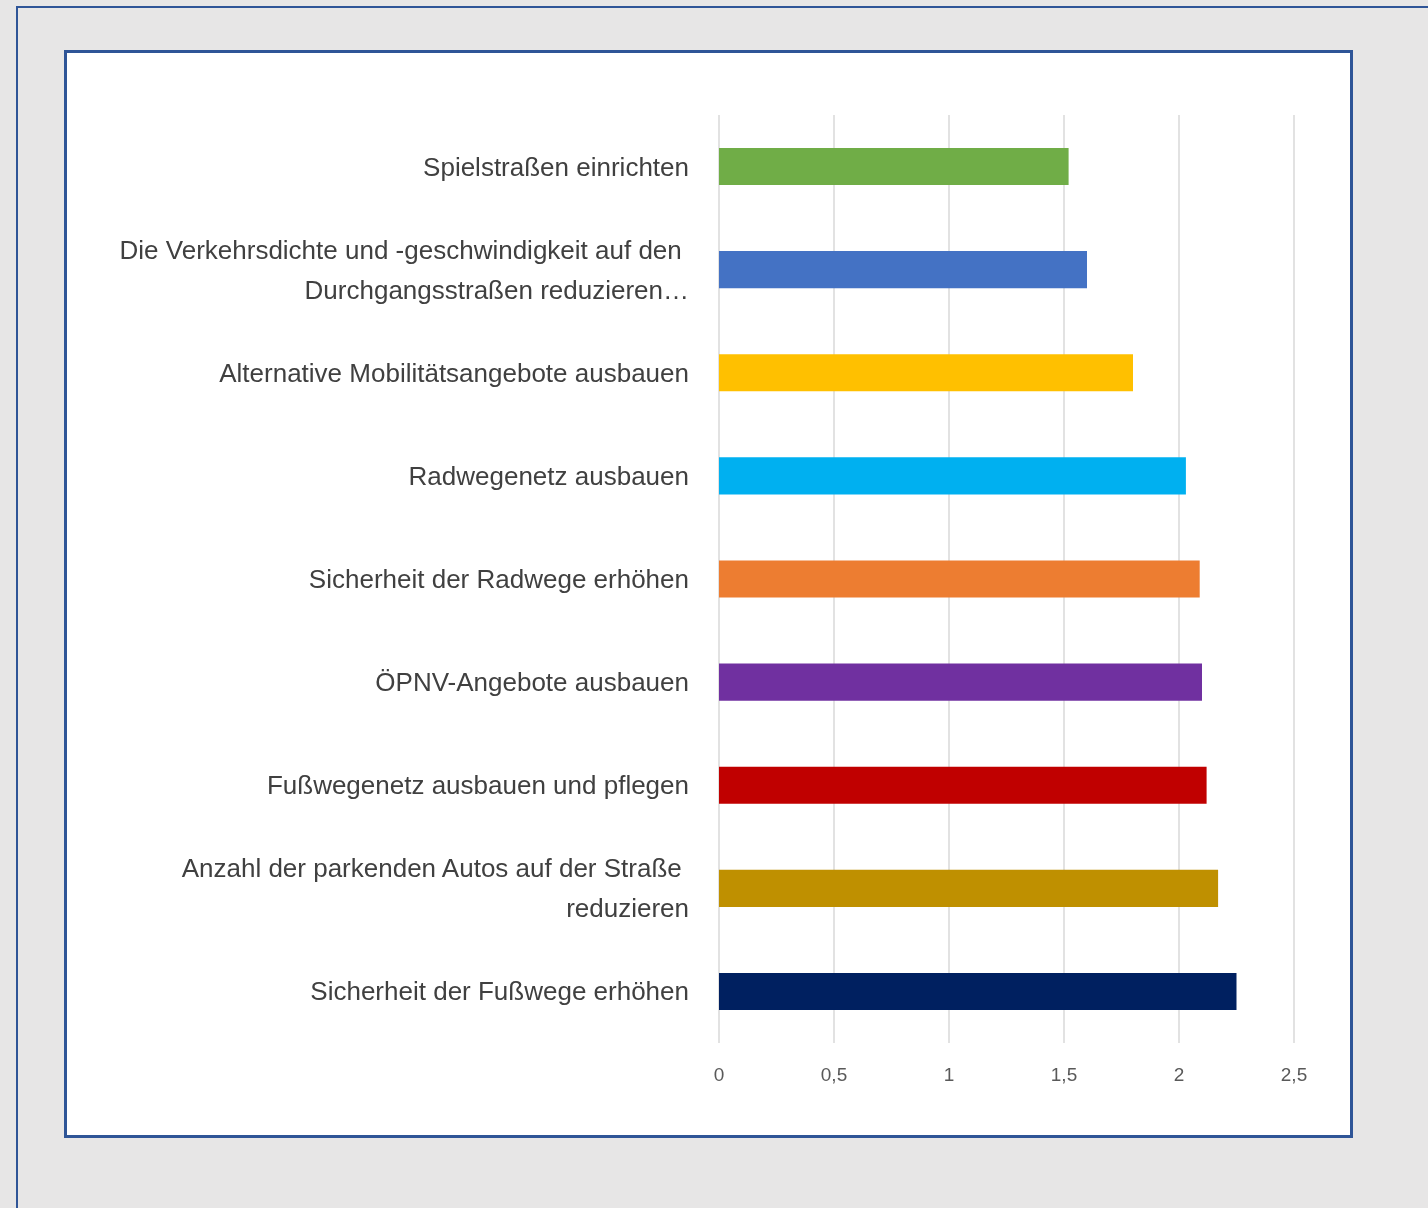 This screenshot has height=1208, width=1428. I want to click on x-tick-label: 2,5, so click(1294, 1074).